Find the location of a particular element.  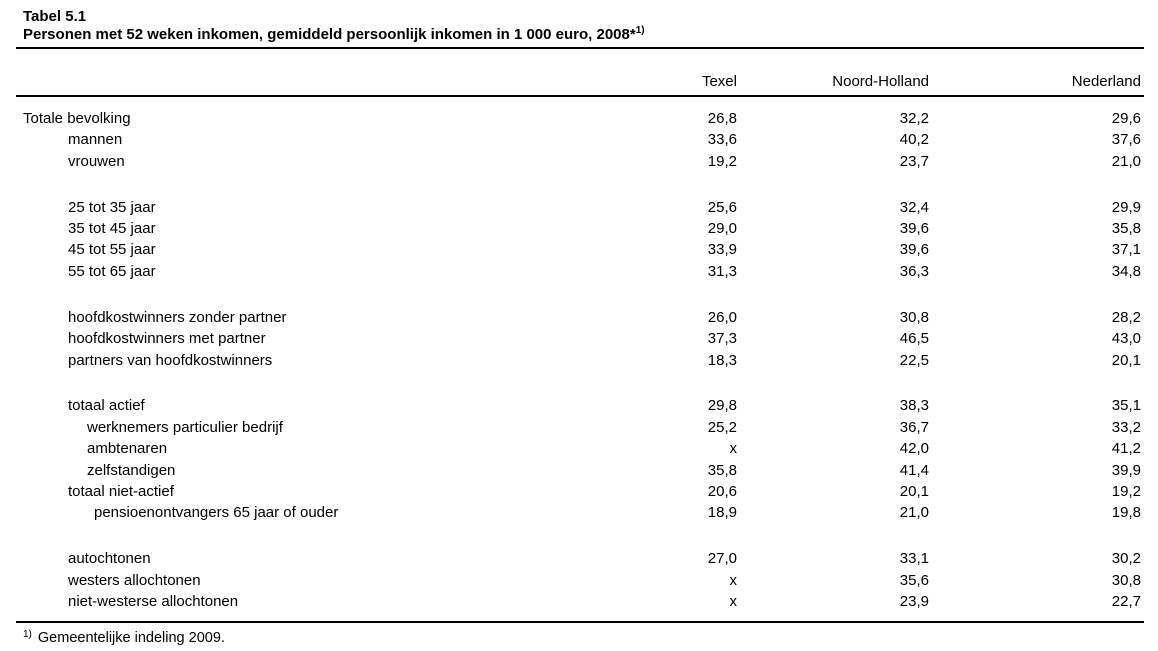

table-row: 45 tot 55 jaar 33,9 39,6 37,1 is located at coordinates (582, 249).